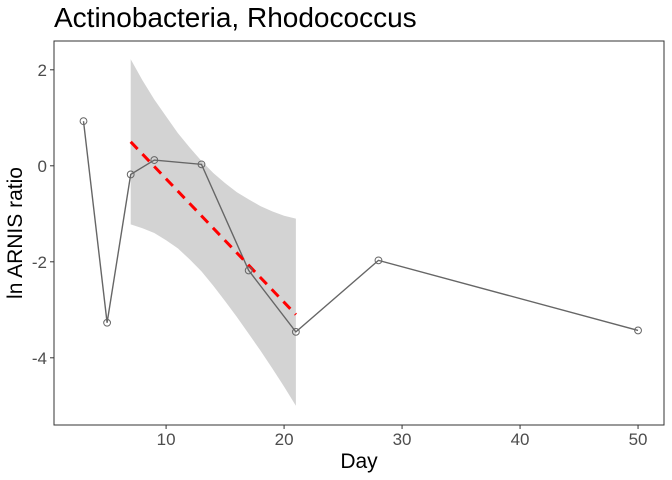 The height and width of the screenshot is (480, 672). Describe the element at coordinates (520, 439) in the screenshot. I see `x-tick-label: 40` at that location.